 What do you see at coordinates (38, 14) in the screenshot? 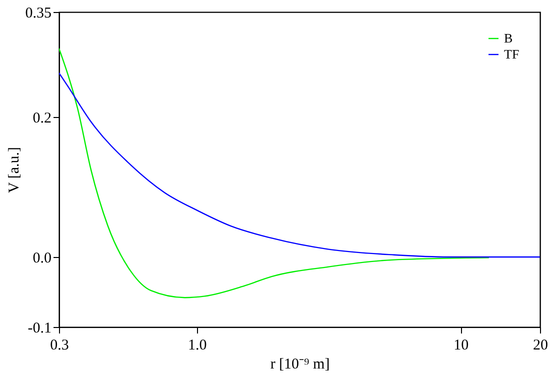
I see `y-tick-label: 0.35` at bounding box center [38, 14].